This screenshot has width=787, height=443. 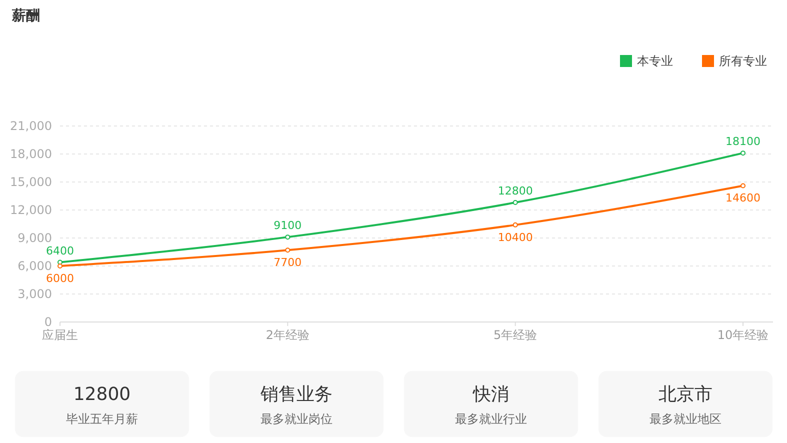 What do you see at coordinates (655, 61) in the screenshot?
I see `legend-label: 本专业` at bounding box center [655, 61].